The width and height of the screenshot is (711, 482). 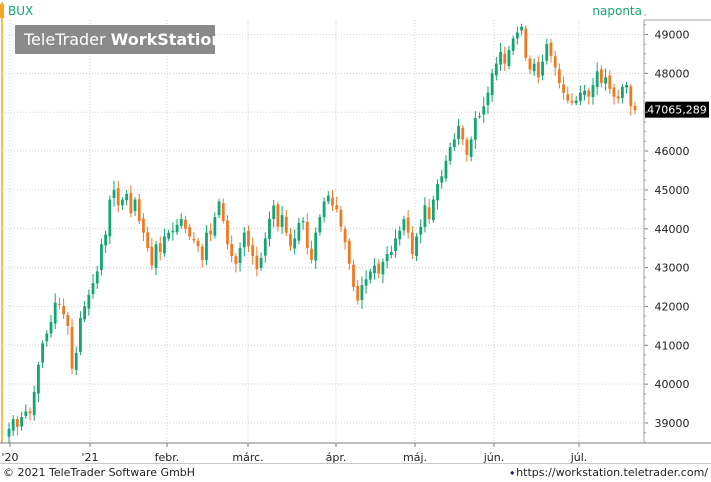 What do you see at coordinates (612, 472) in the screenshot?
I see `workstation-url: https://workstation.teletrader.com/` at bounding box center [612, 472].